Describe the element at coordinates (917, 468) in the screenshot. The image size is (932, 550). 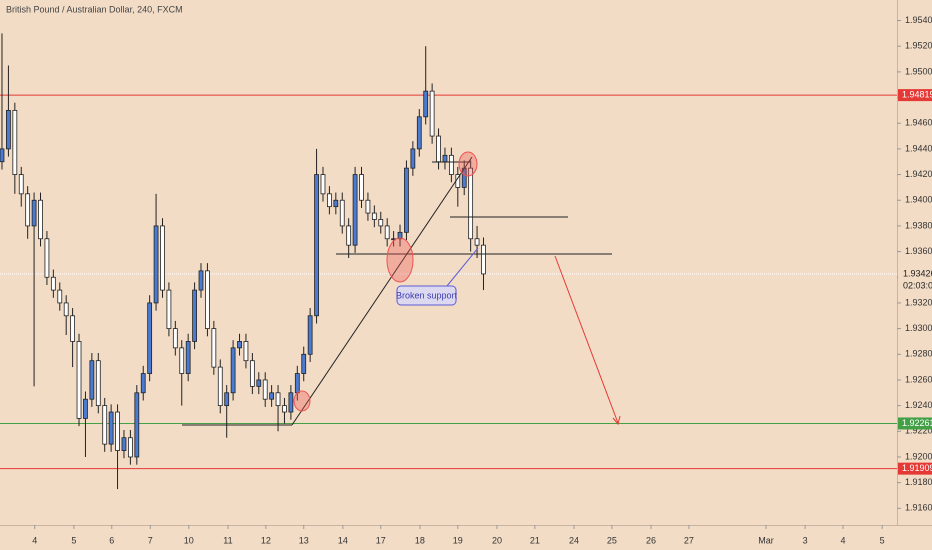
I see `price-tag-label: 1.91909` at that location.